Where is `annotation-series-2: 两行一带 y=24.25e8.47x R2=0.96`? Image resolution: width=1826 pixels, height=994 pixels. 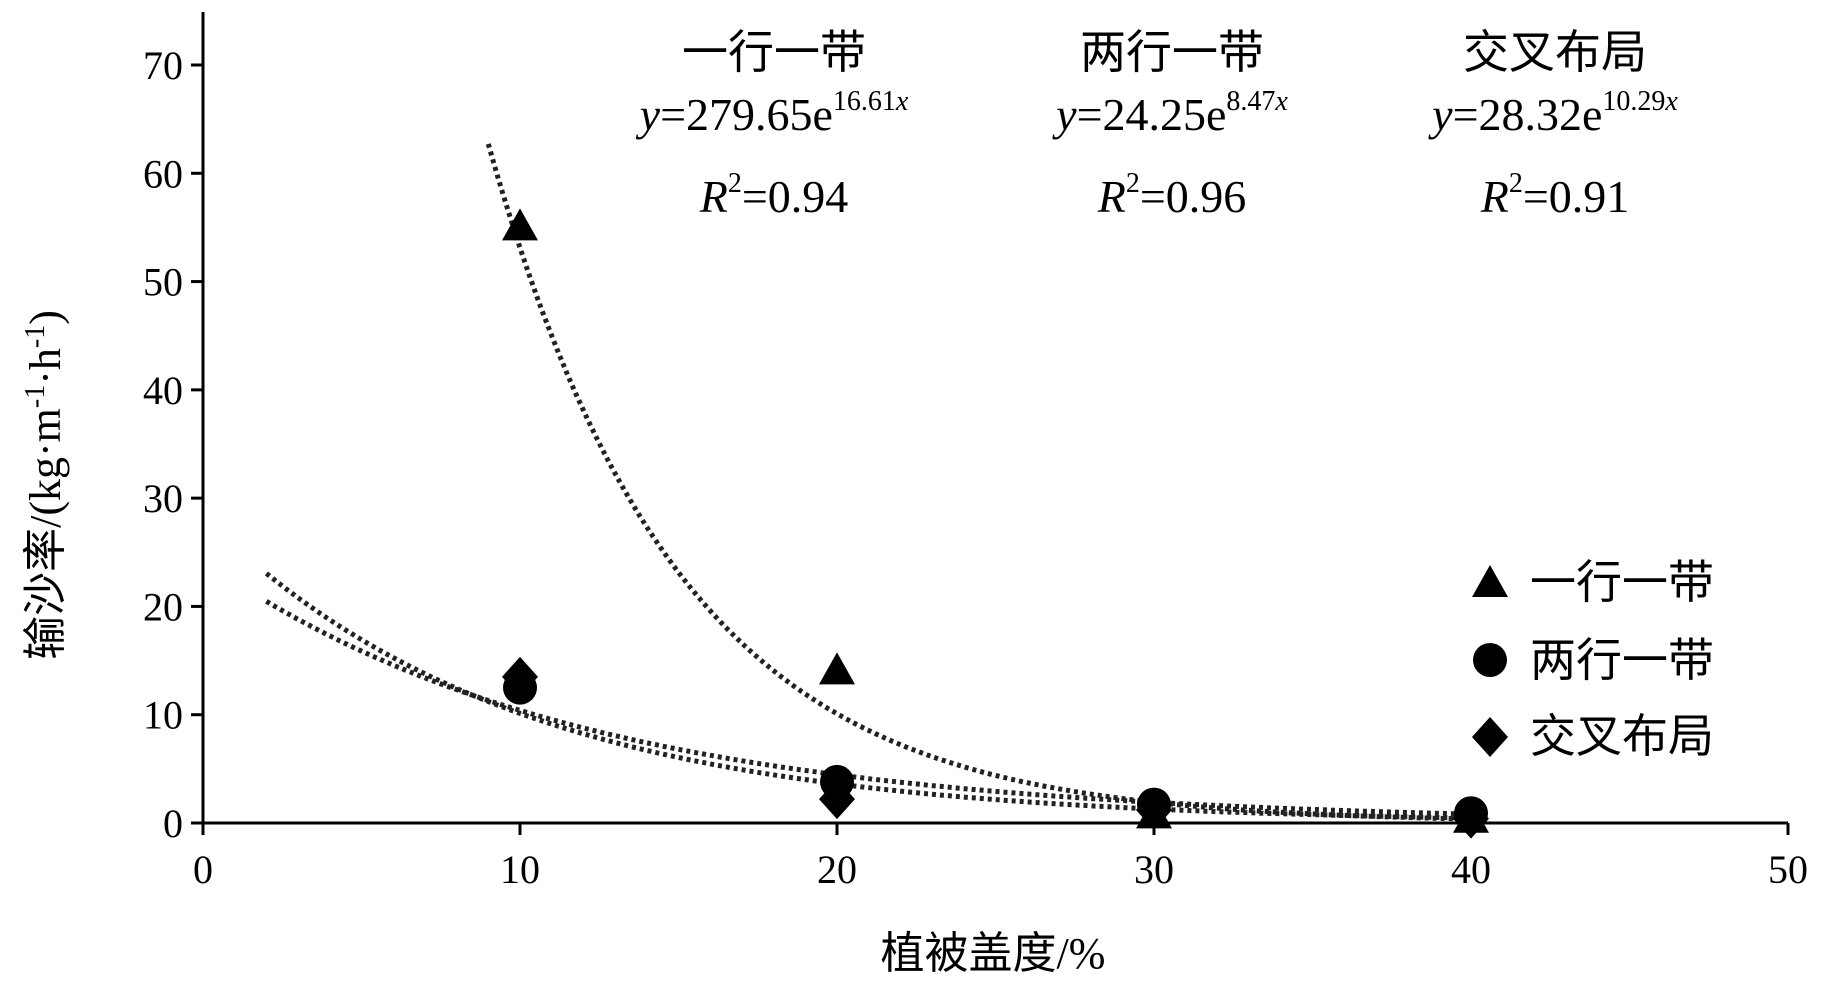
annotation-series-2: 两行一带 y=24.25e8.47x R2=0.96 is located at coordinates (1170, 124).